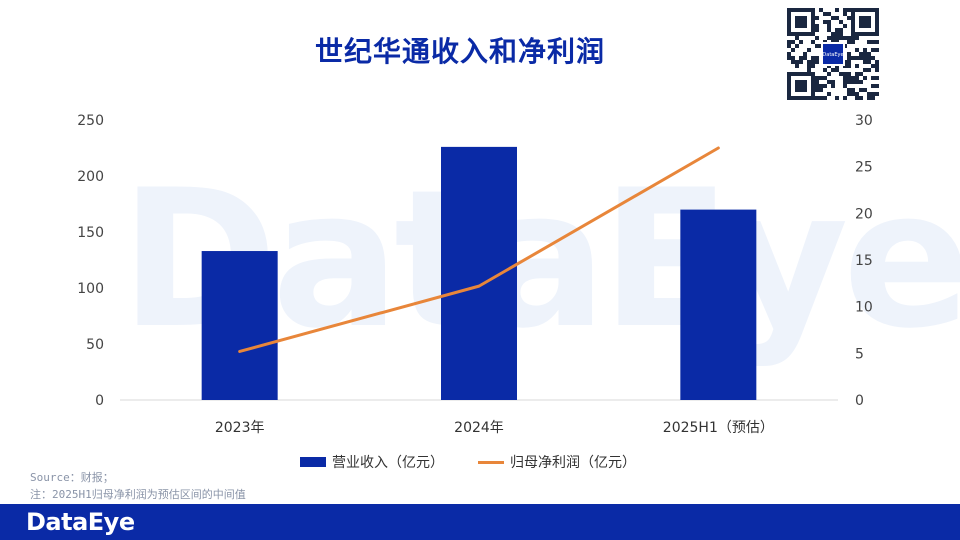 The image size is (960, 540). What do you see at coordinates (468, 462) in the screenshot?
I see `legend: 营业收入（亿元） 归母净利润（亿元）` at bounding box center [468, 462].